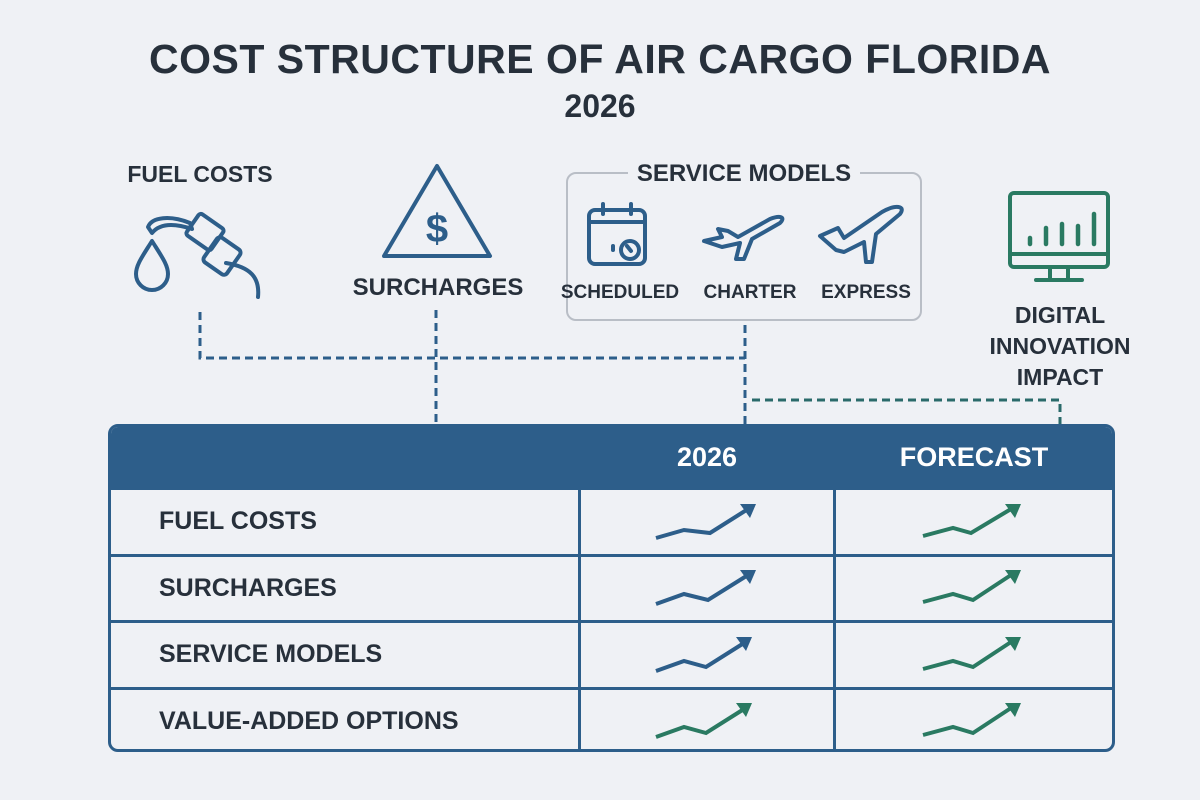 Image resolution: width=1200 pixels, height=800 pixels. I want to click on fuel-pump-icon, so click(197, 255).